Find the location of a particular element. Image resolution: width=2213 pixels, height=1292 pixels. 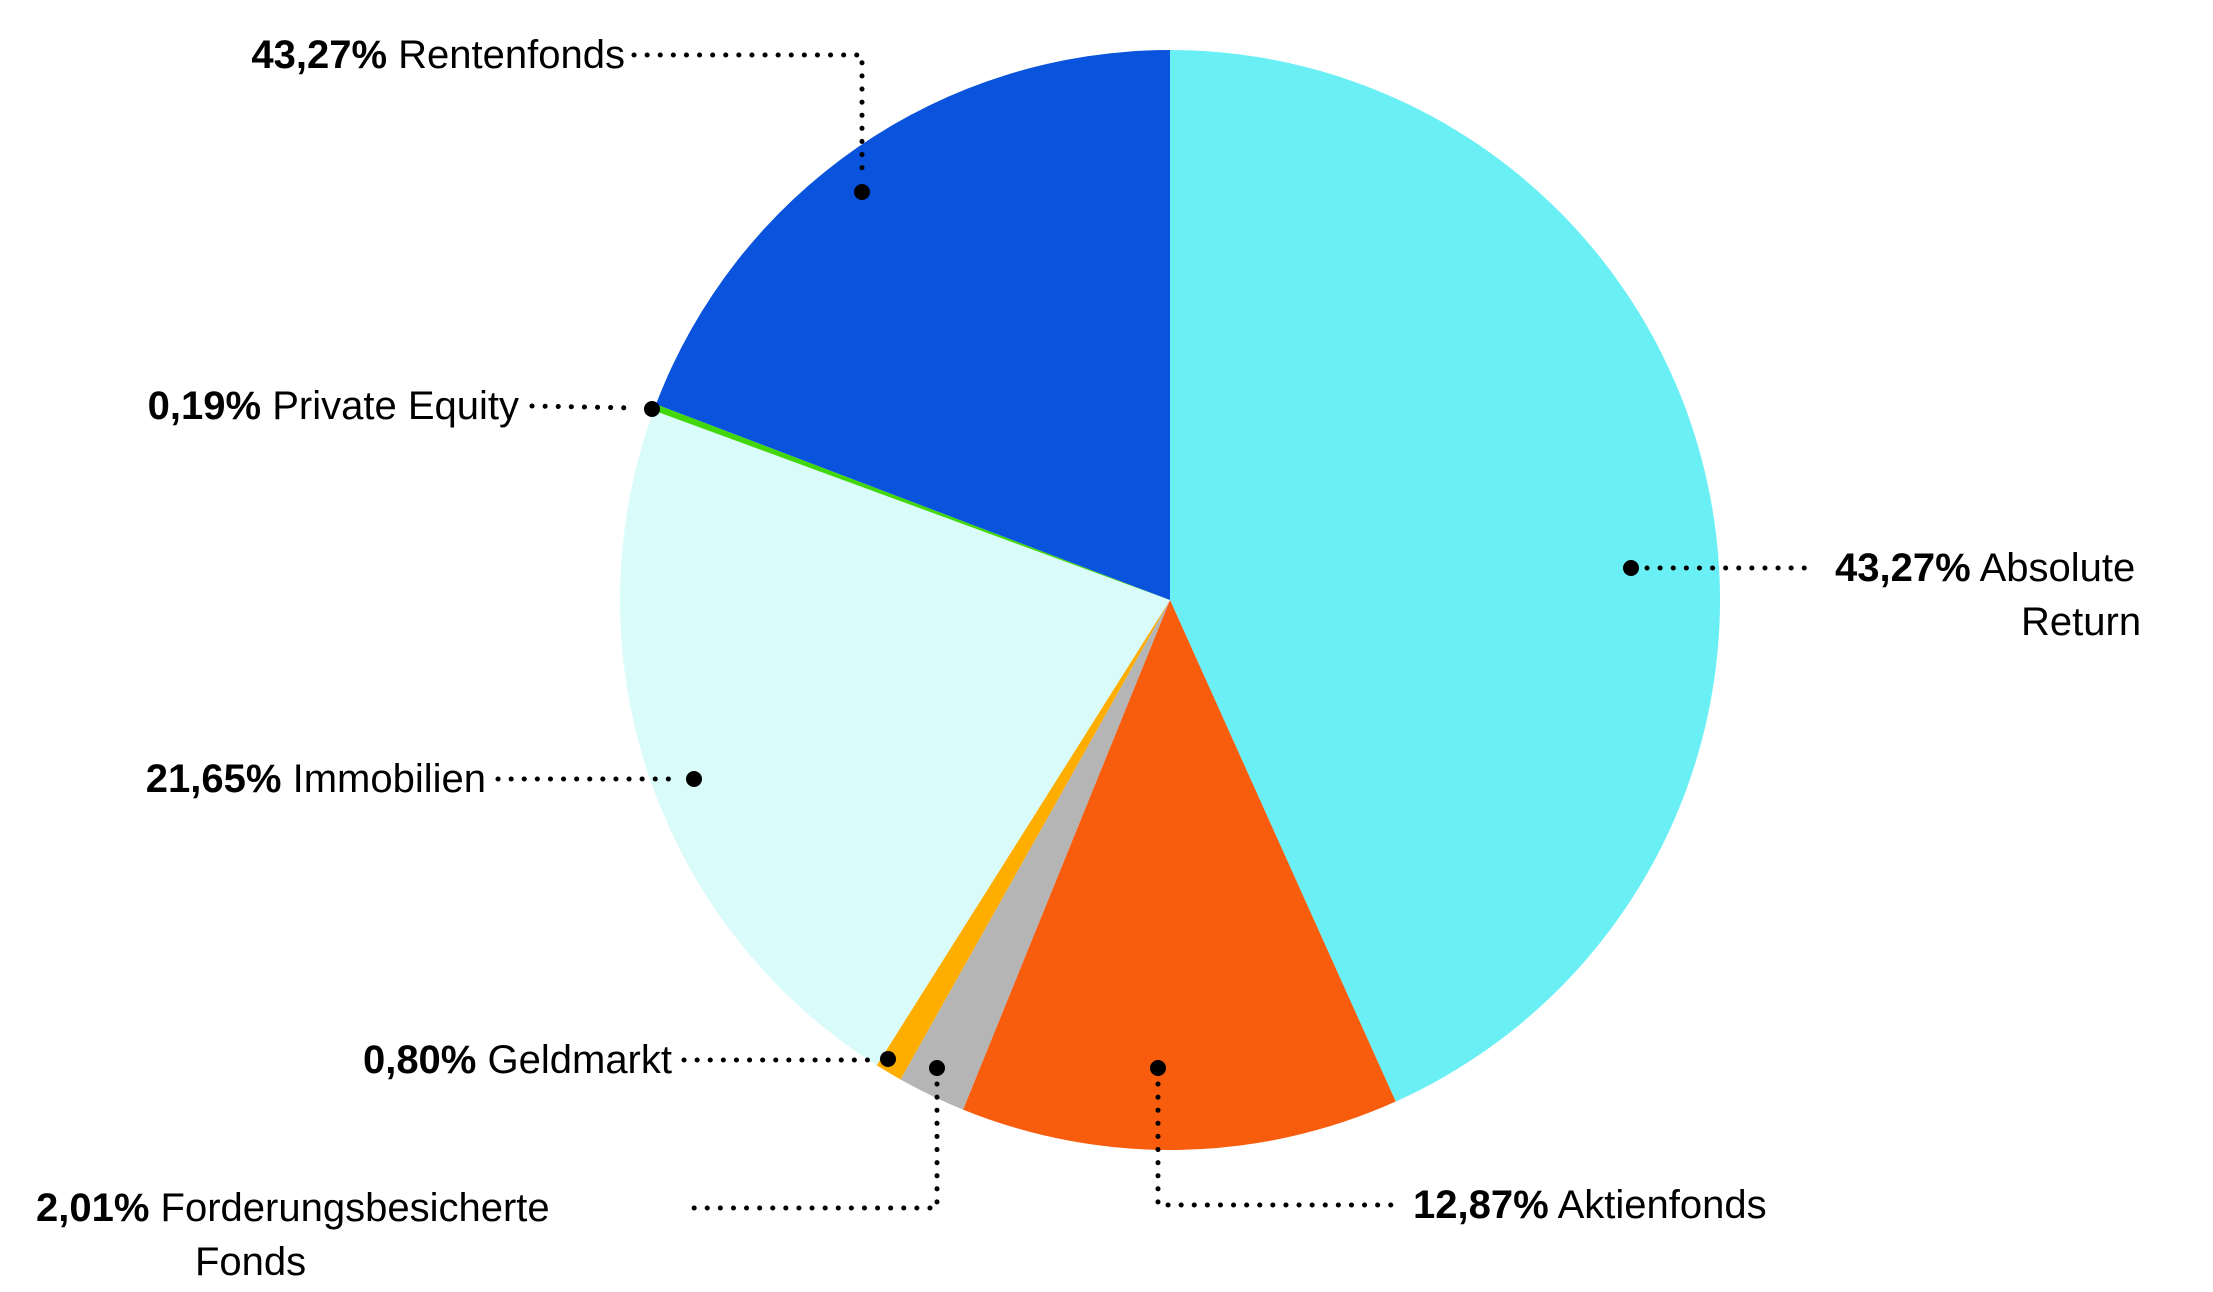

anchor-dot-aktienfonds is located at coordinates (1158, 1068).